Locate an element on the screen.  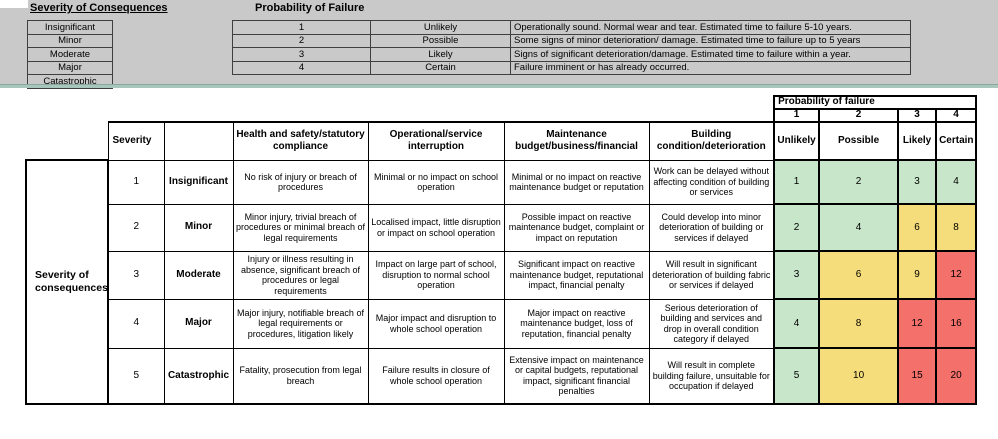
table-row: Minor is located at coordinates (70, 40).